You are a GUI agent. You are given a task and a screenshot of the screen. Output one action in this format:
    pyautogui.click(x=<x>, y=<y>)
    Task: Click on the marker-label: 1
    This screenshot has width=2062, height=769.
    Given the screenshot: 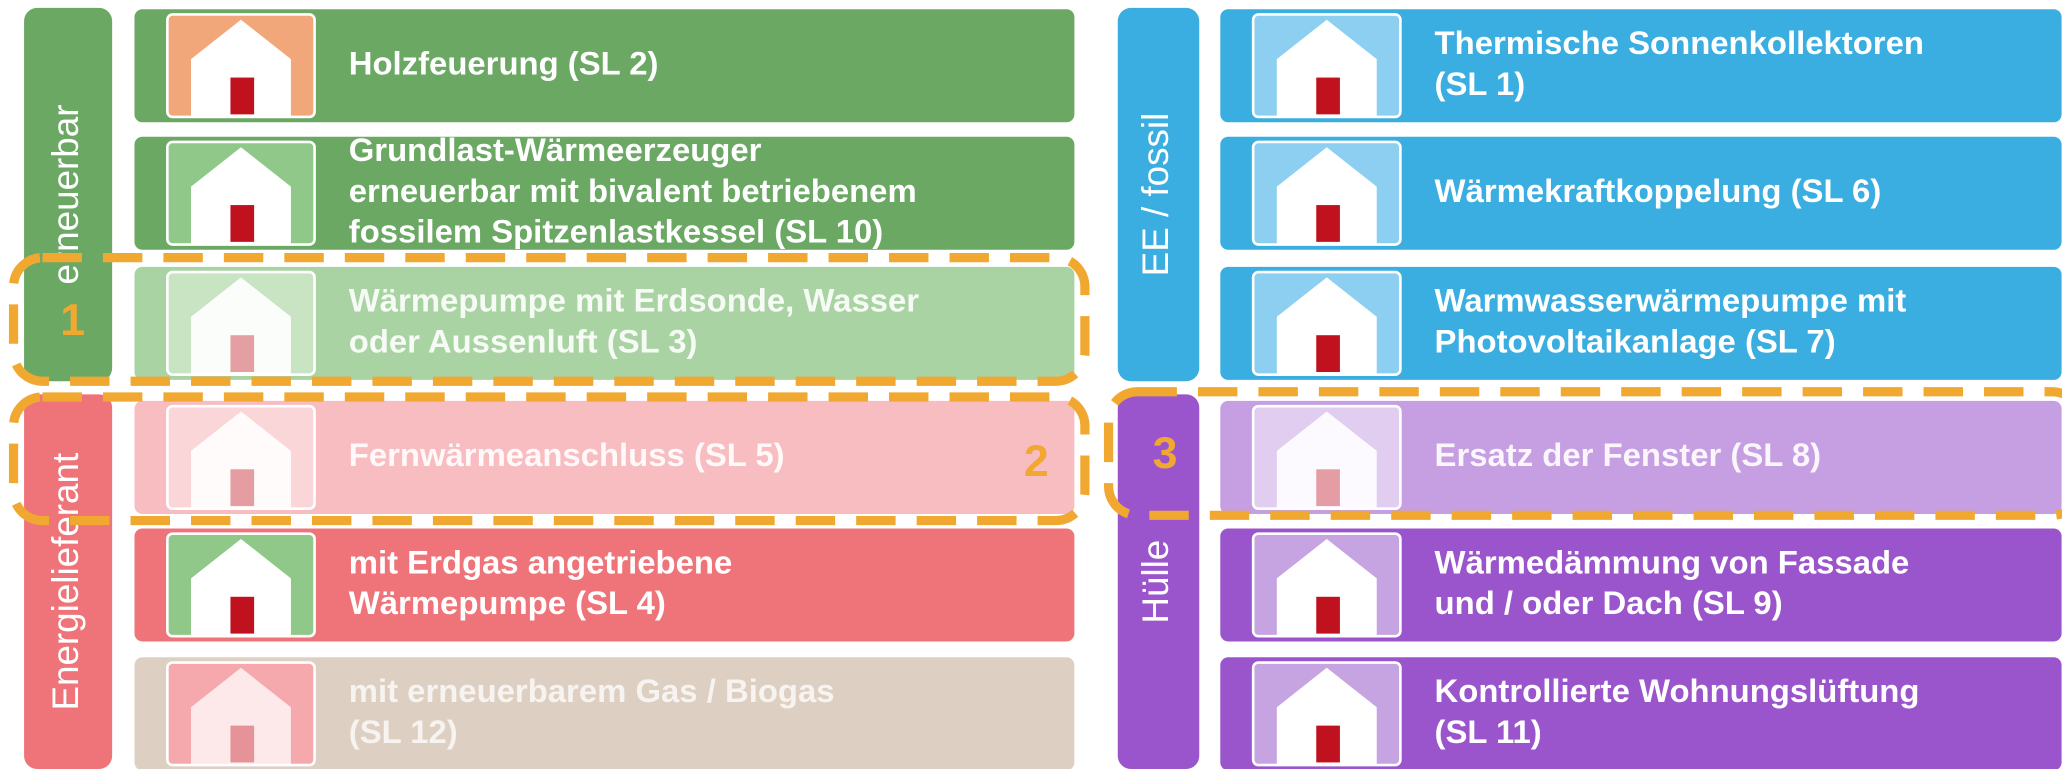 What is the action you would take?
    pyautogui.click(x=72, y=320)
    